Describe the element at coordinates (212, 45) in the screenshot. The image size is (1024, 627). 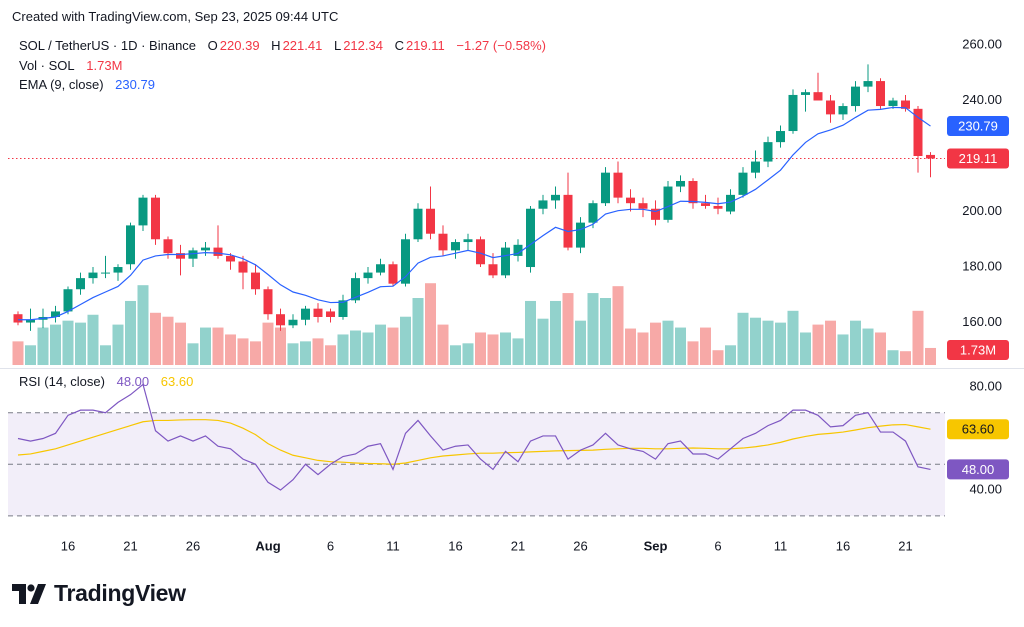
I see `ohlc-key: O` at that location.